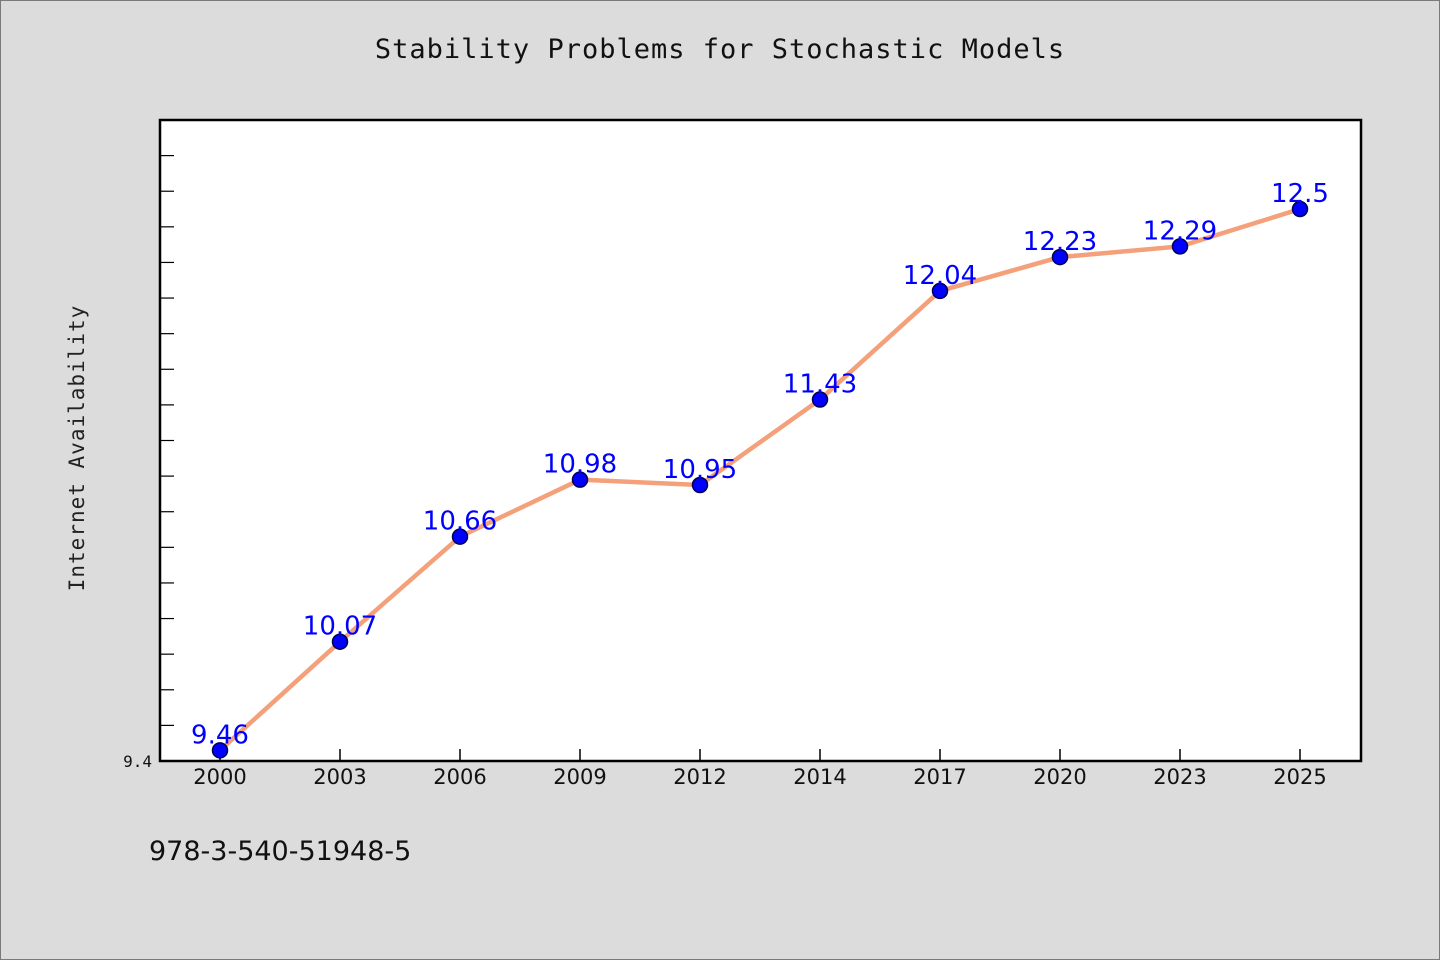 Image resolution: width=1440 pixels, height=960 pixels. Describe the element at coordinates (77, 448) in the screenshot. I see `y-axis-label: Internet Availability` at that location.